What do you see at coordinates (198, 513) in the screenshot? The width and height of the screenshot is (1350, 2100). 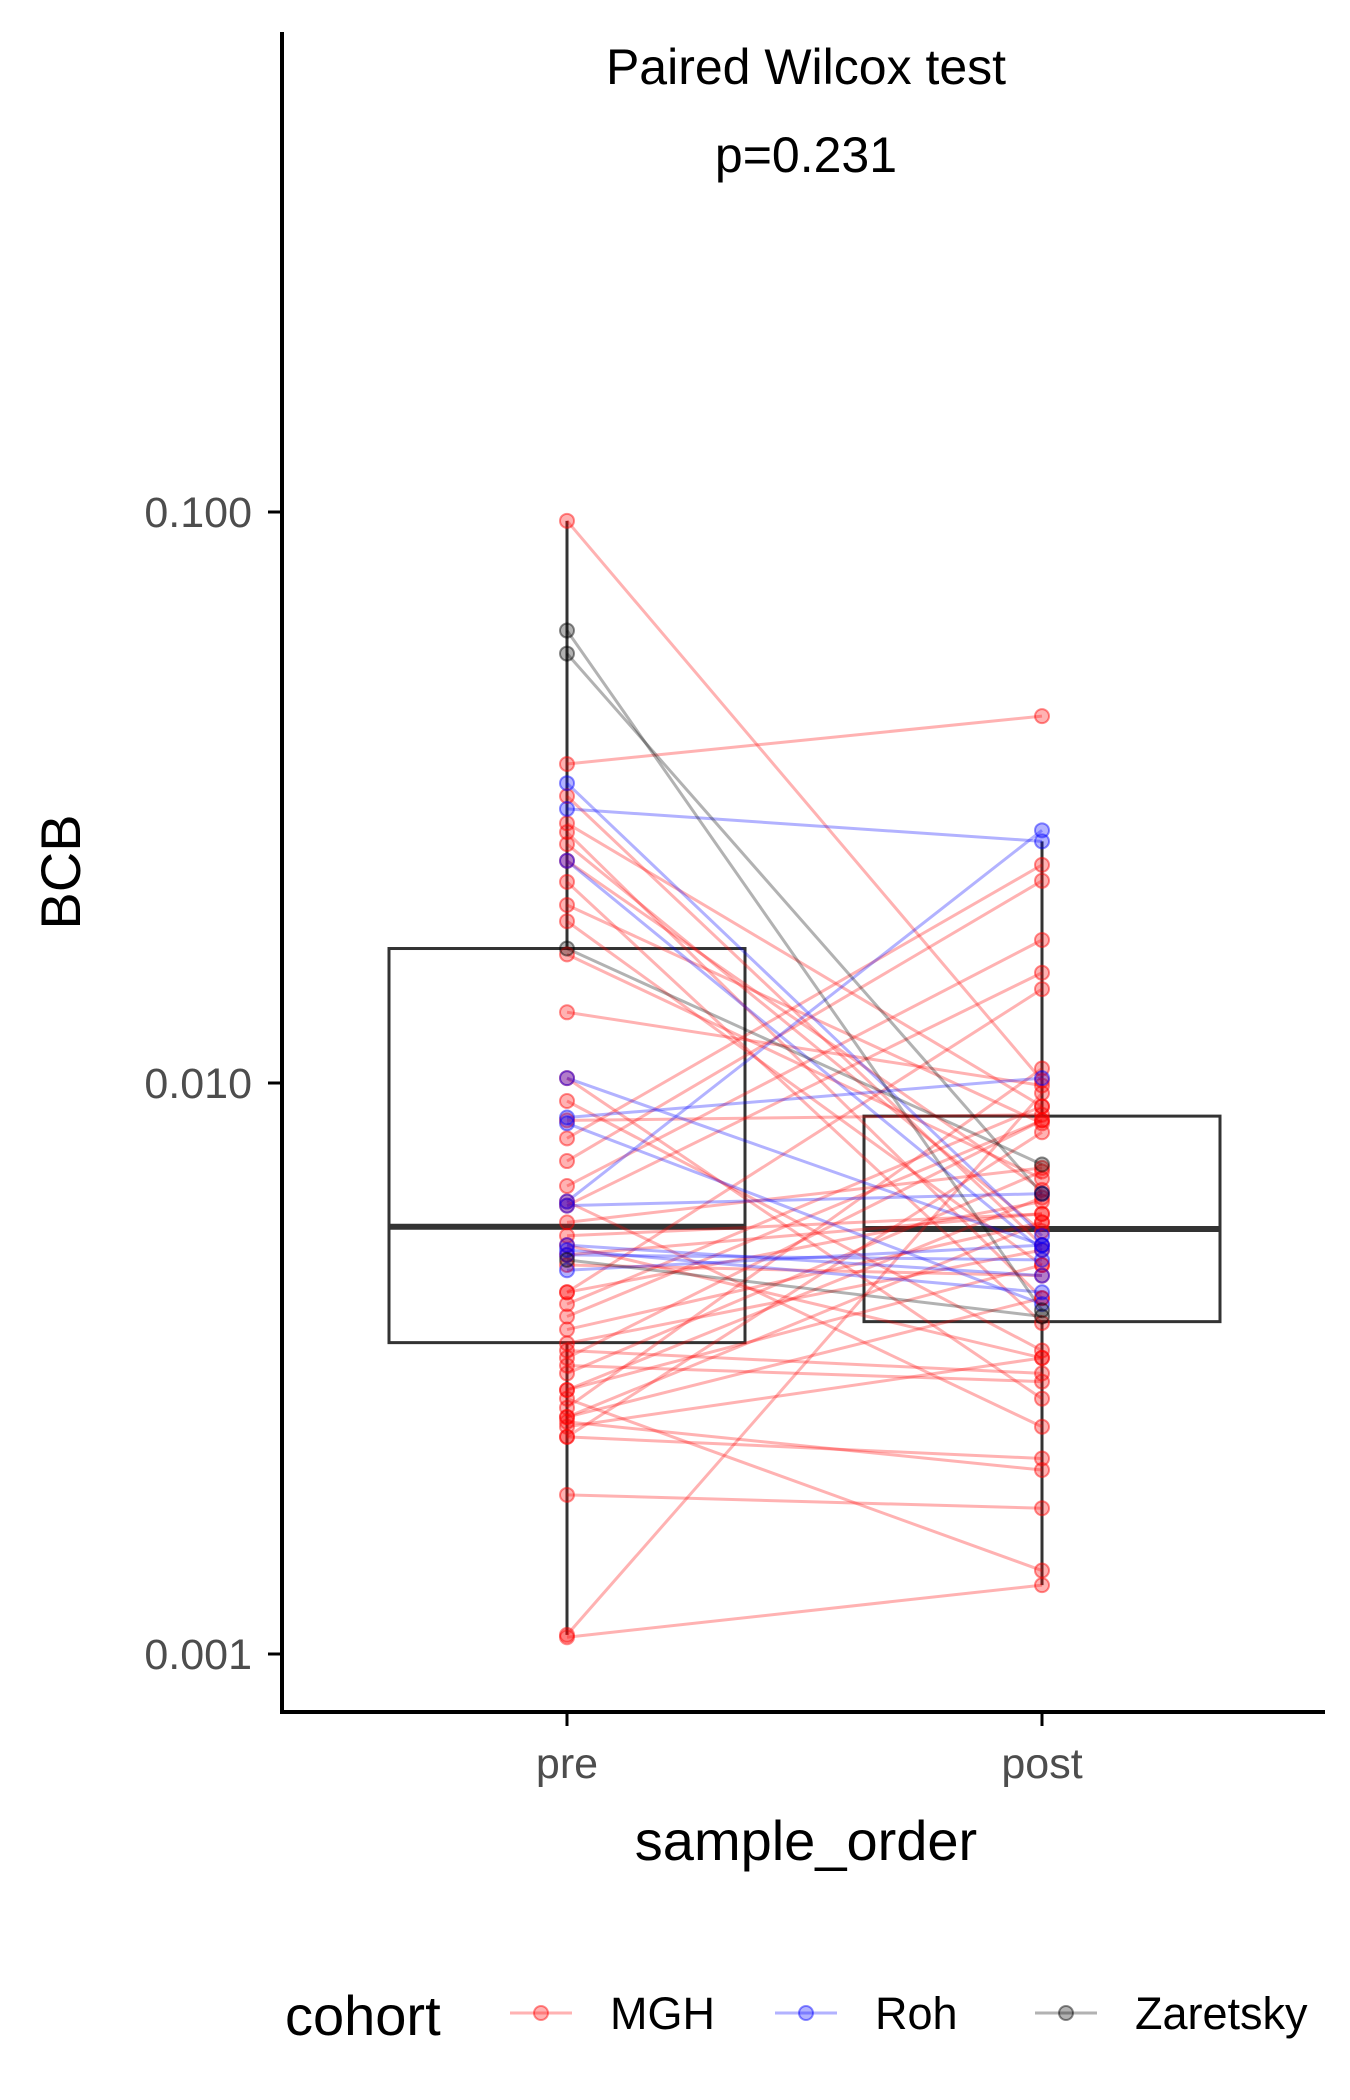 I see `y-tick-label-2: 0.100` at bounding box center [198, 513].